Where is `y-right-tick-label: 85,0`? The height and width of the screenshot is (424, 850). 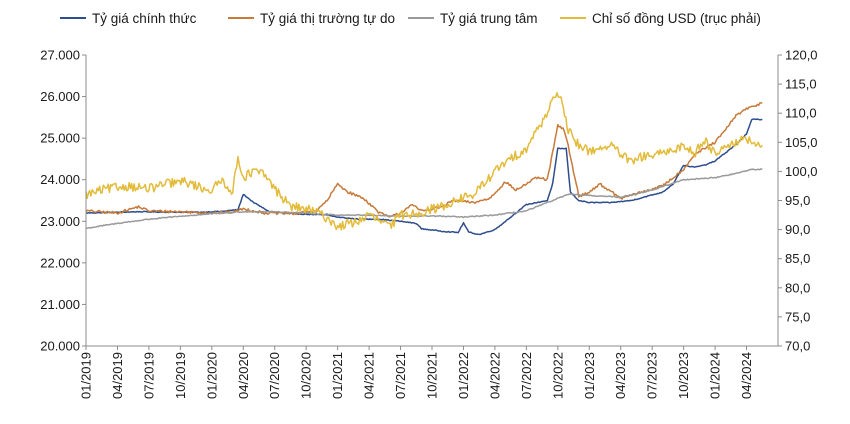
y-right-tick-label: 85,0 is located at coordinates (797, 258).